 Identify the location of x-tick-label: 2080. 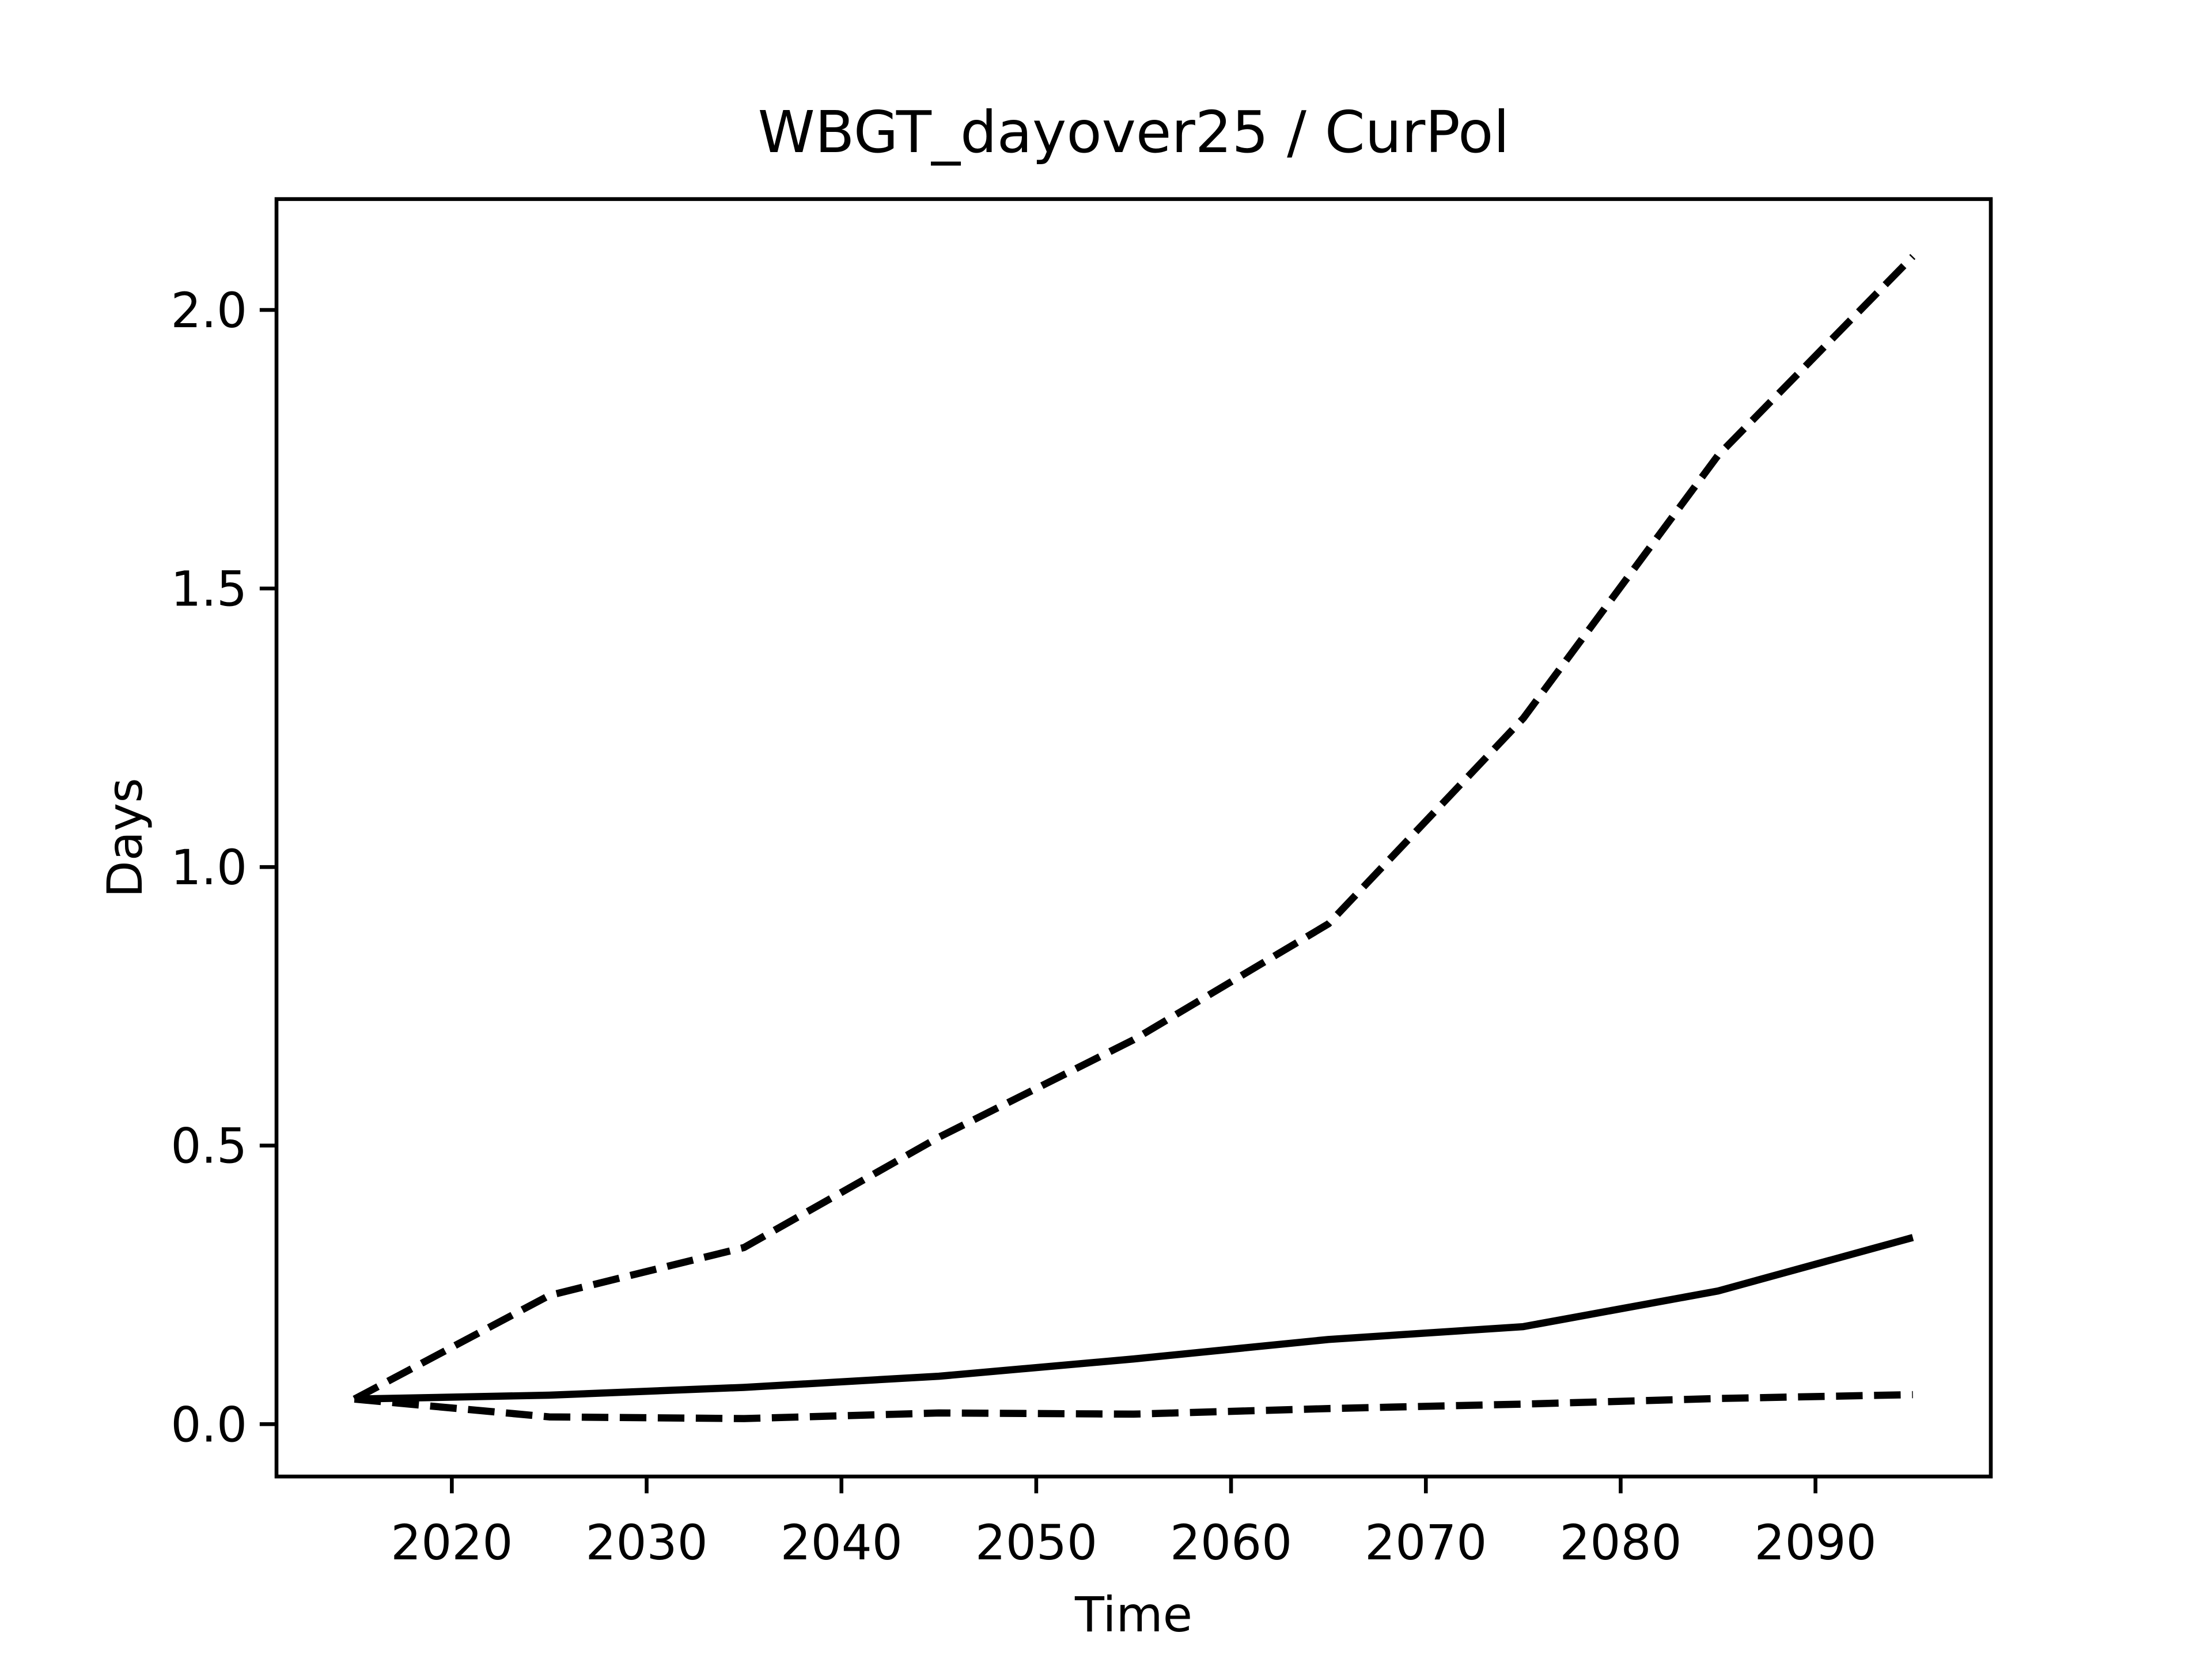
(1620, 1543).